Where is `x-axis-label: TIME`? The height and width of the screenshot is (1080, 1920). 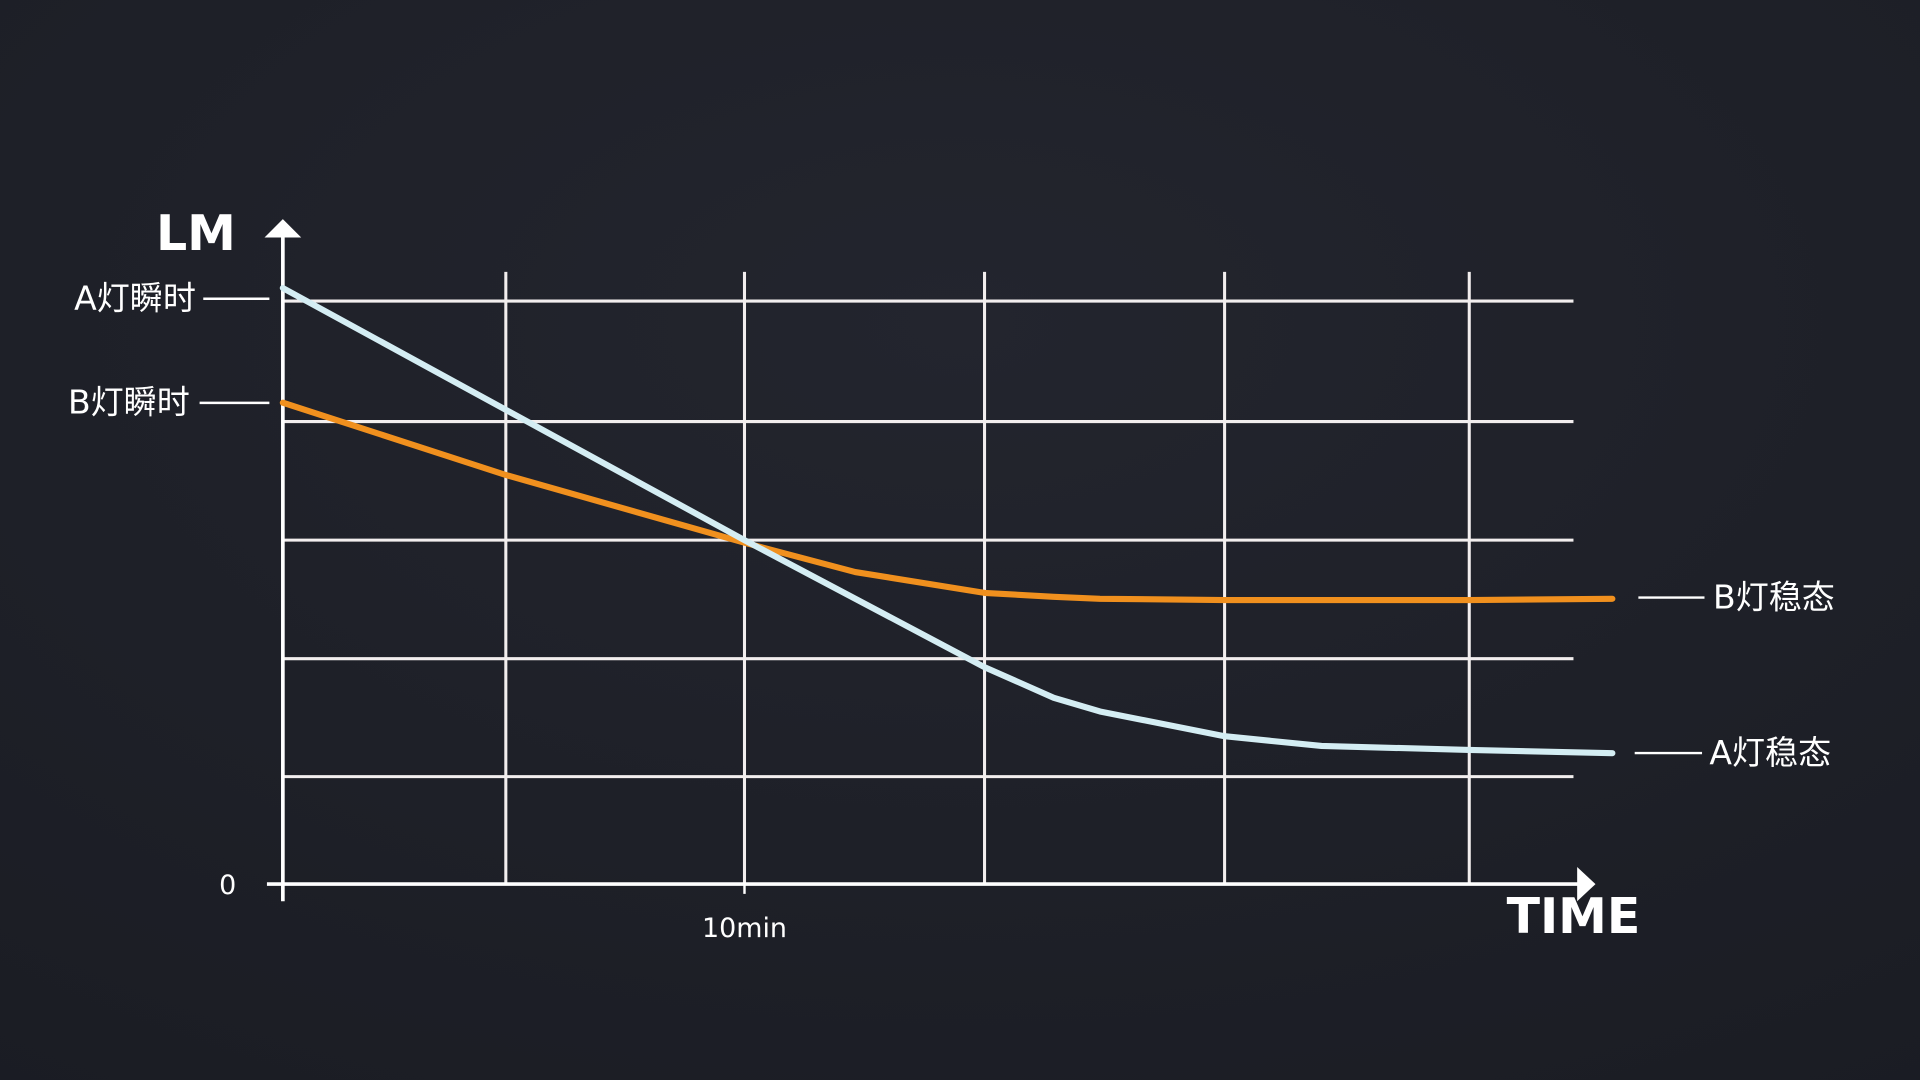 x-axis-label: TIME is located at coordinates (1574, 916).